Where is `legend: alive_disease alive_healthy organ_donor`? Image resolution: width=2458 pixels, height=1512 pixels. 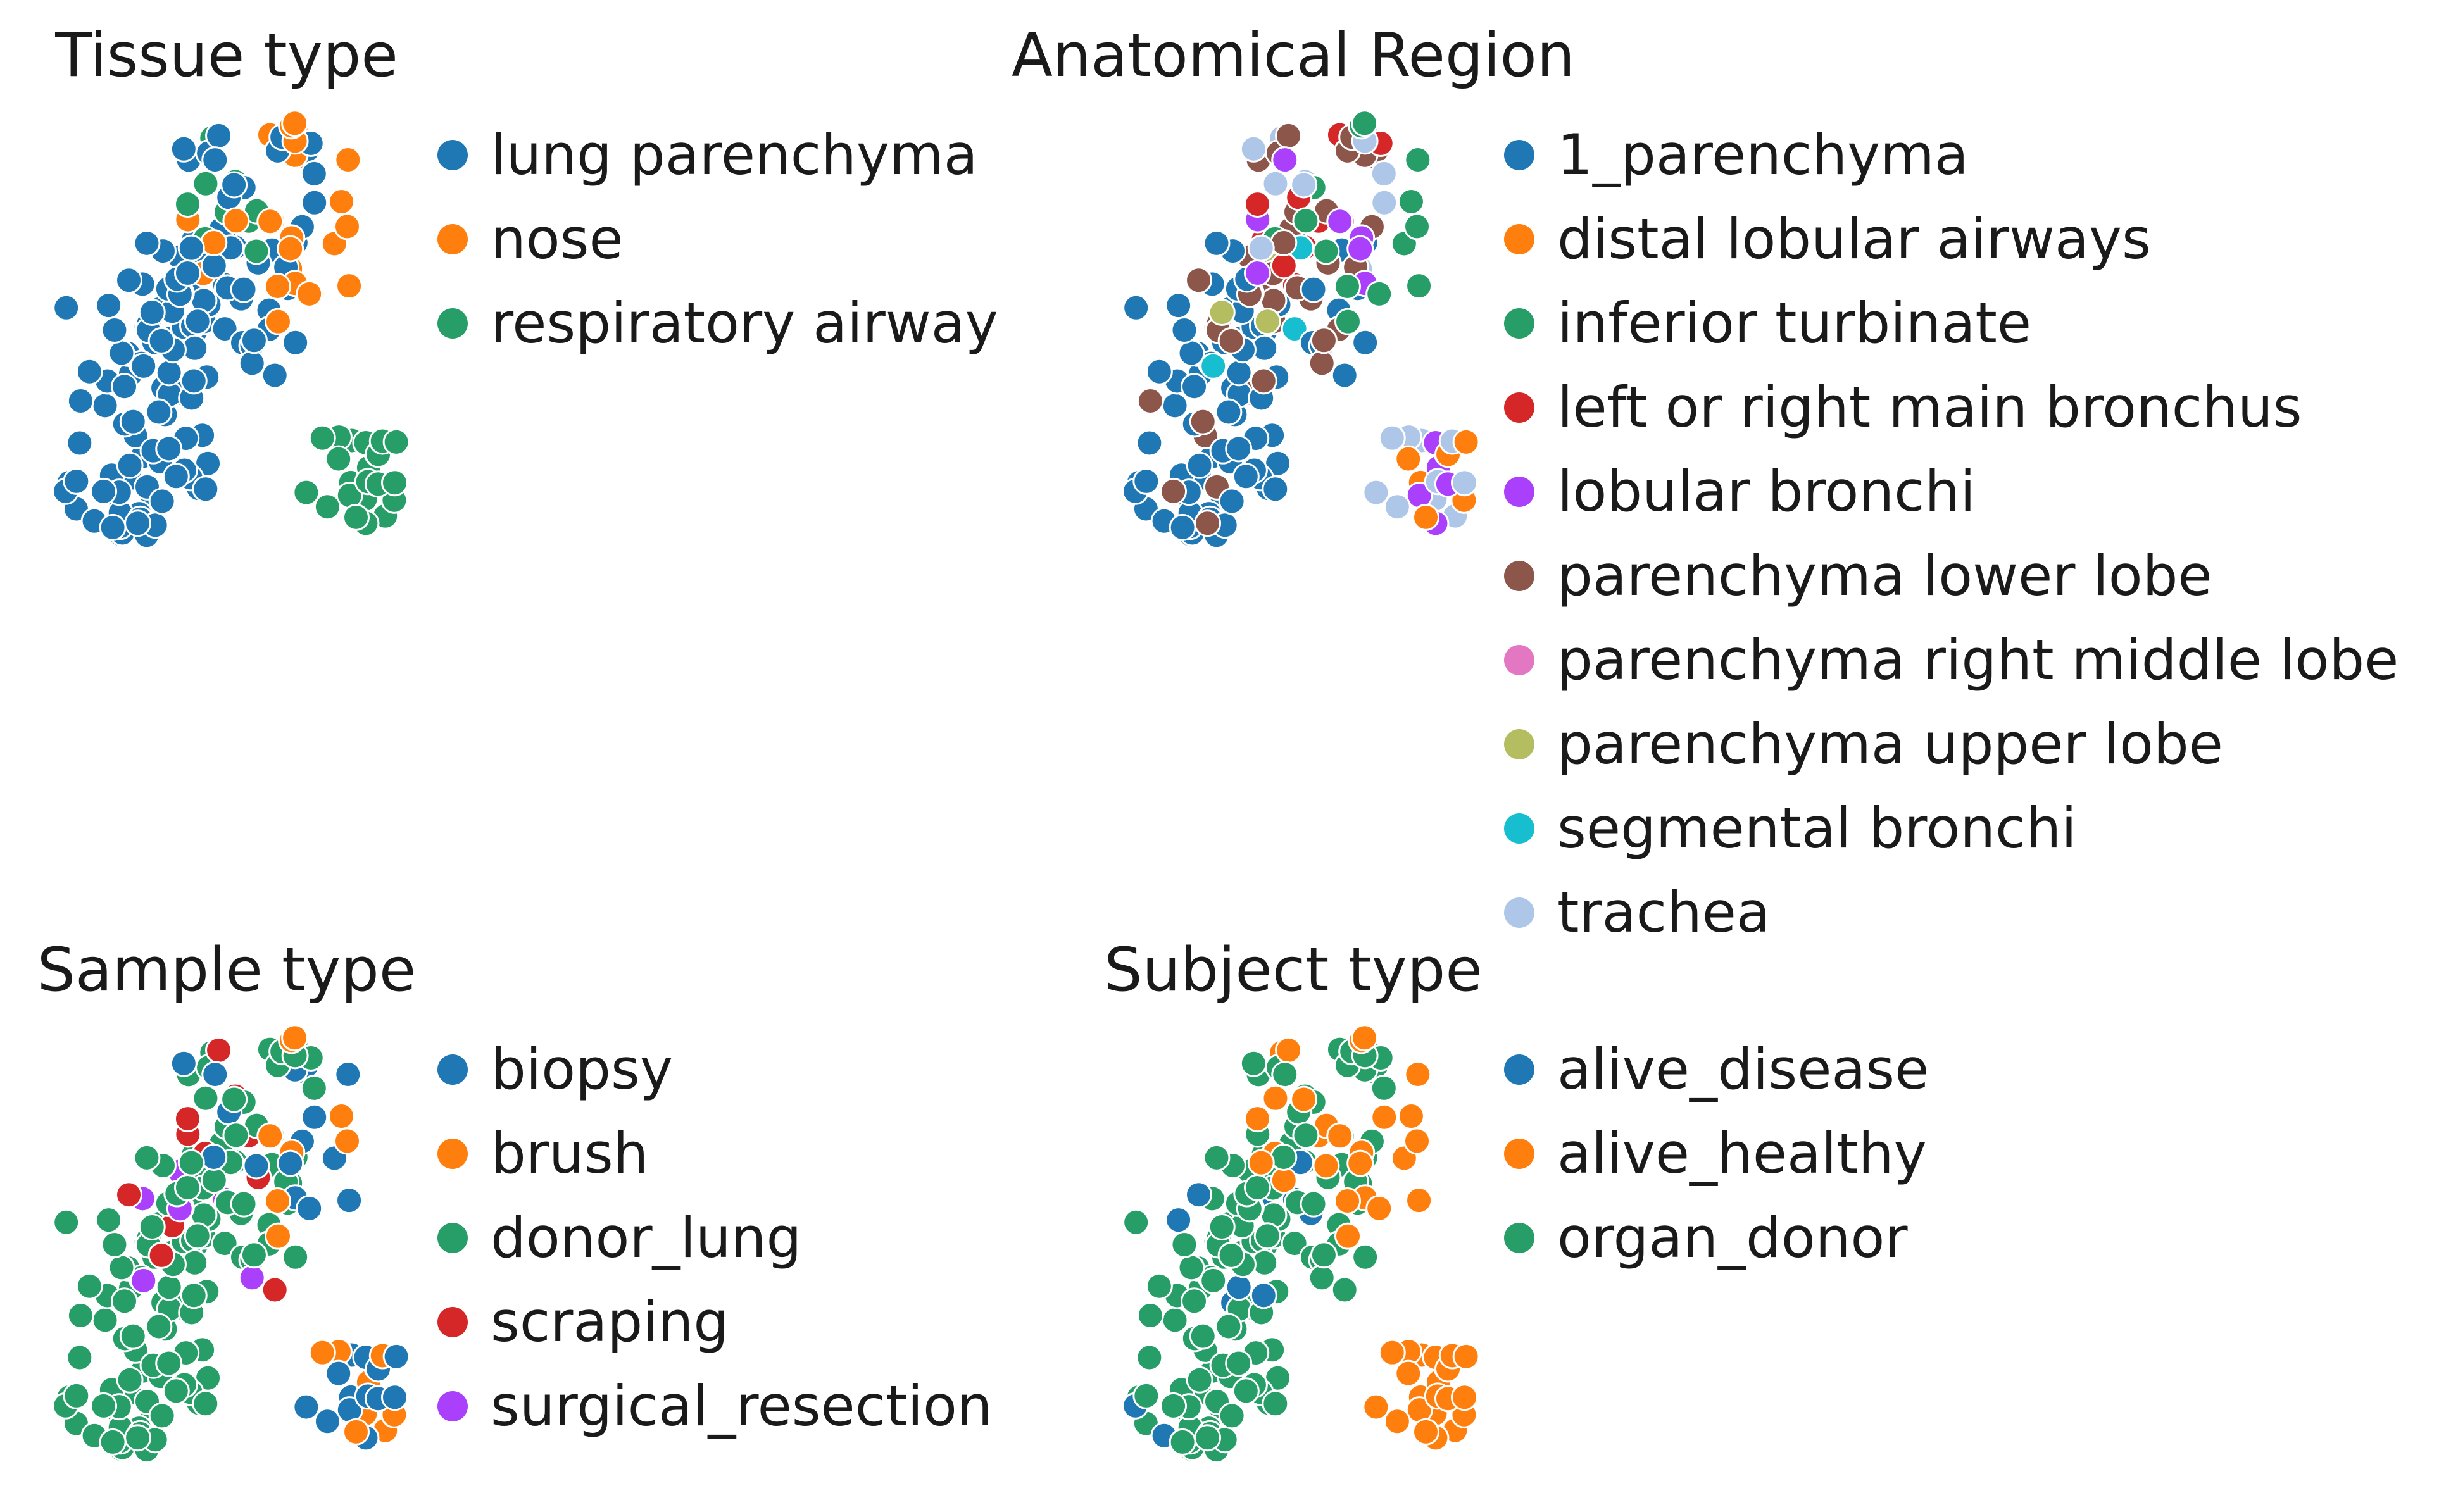 legend: alive_disease alive_healthy organ_donor is located at coordinates (1716, 1153).